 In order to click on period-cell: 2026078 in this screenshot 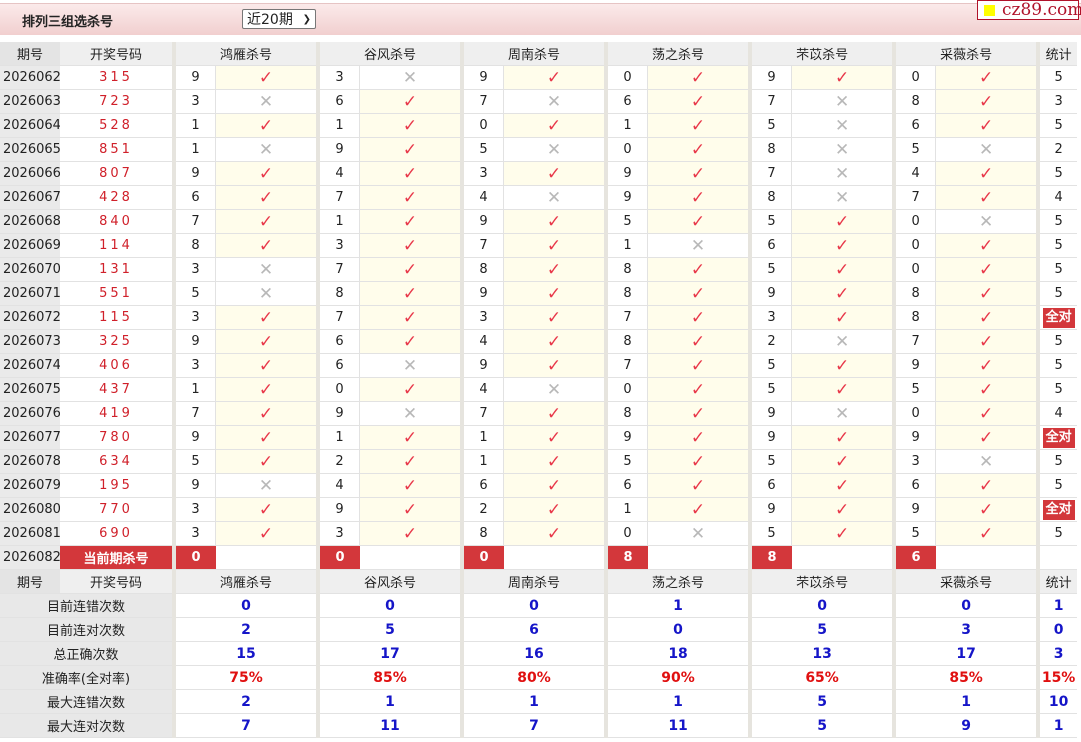, I will do `click(30, 462)`.